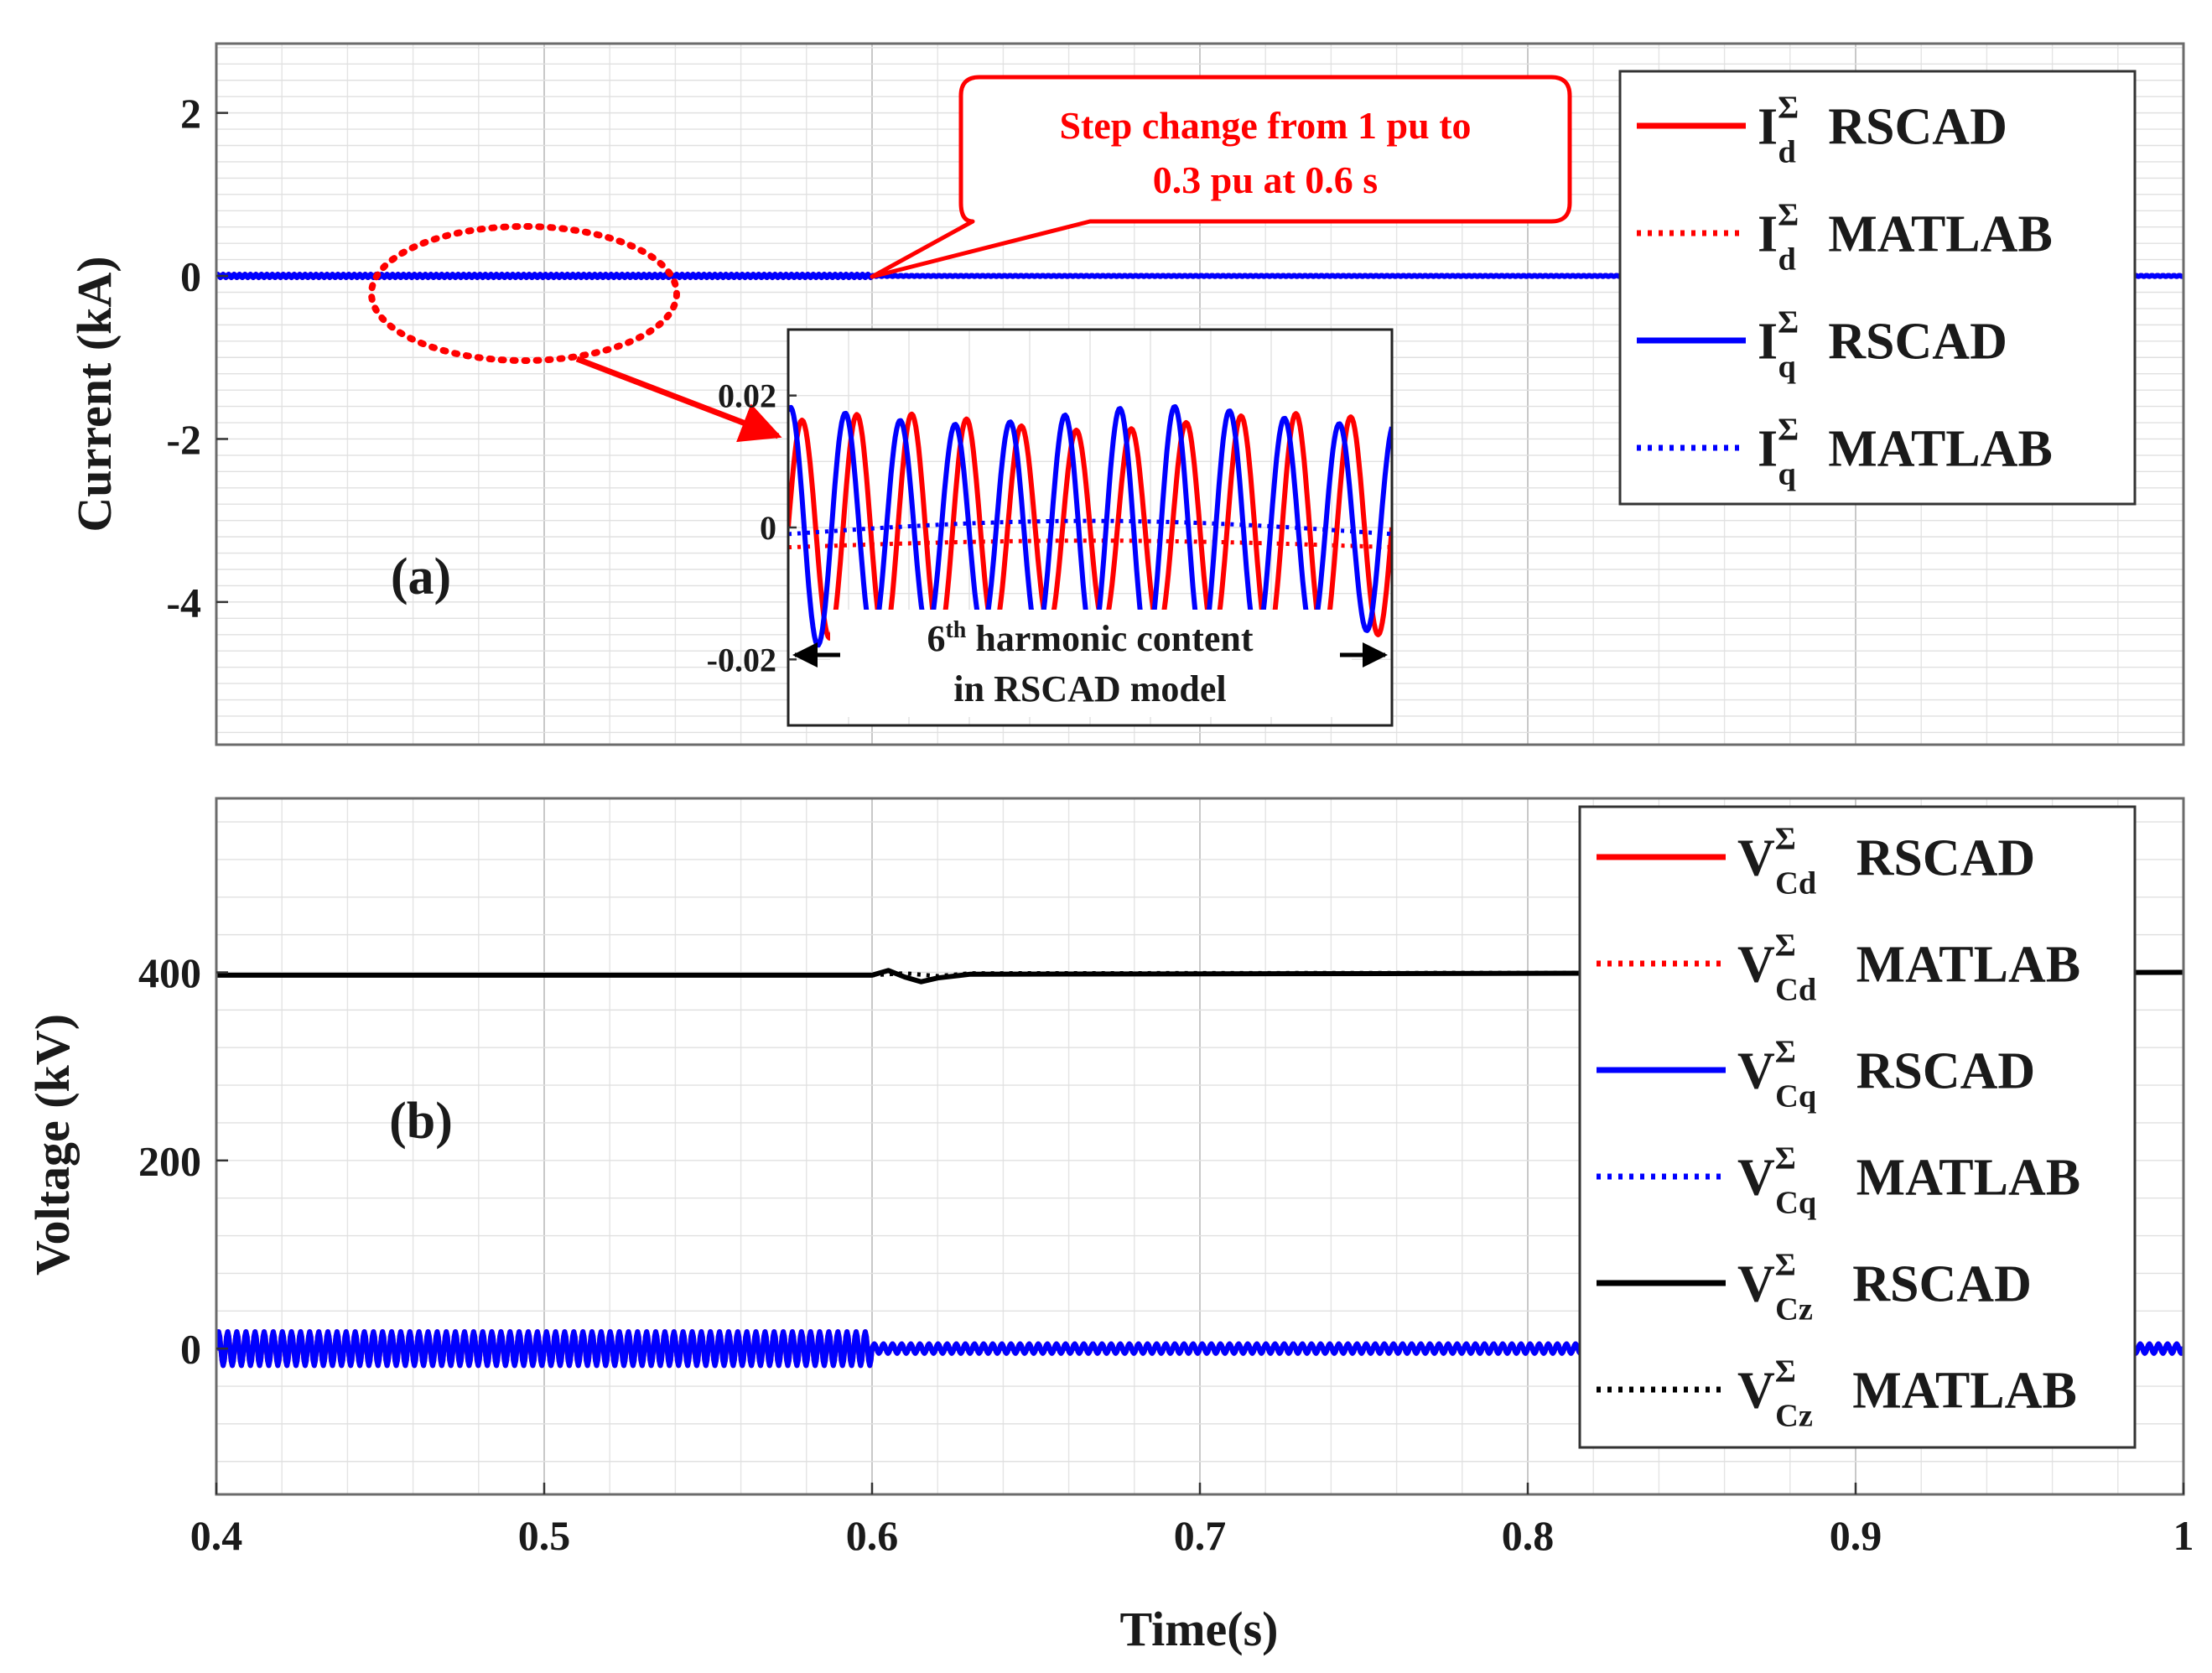 Image resolution: width=2212 pixels, height=1673 pixels. What do you see at coordinates (1199, 975) in the screenshot?
I see `panel-b-series-5-line` at bounding box center [1199, 975].